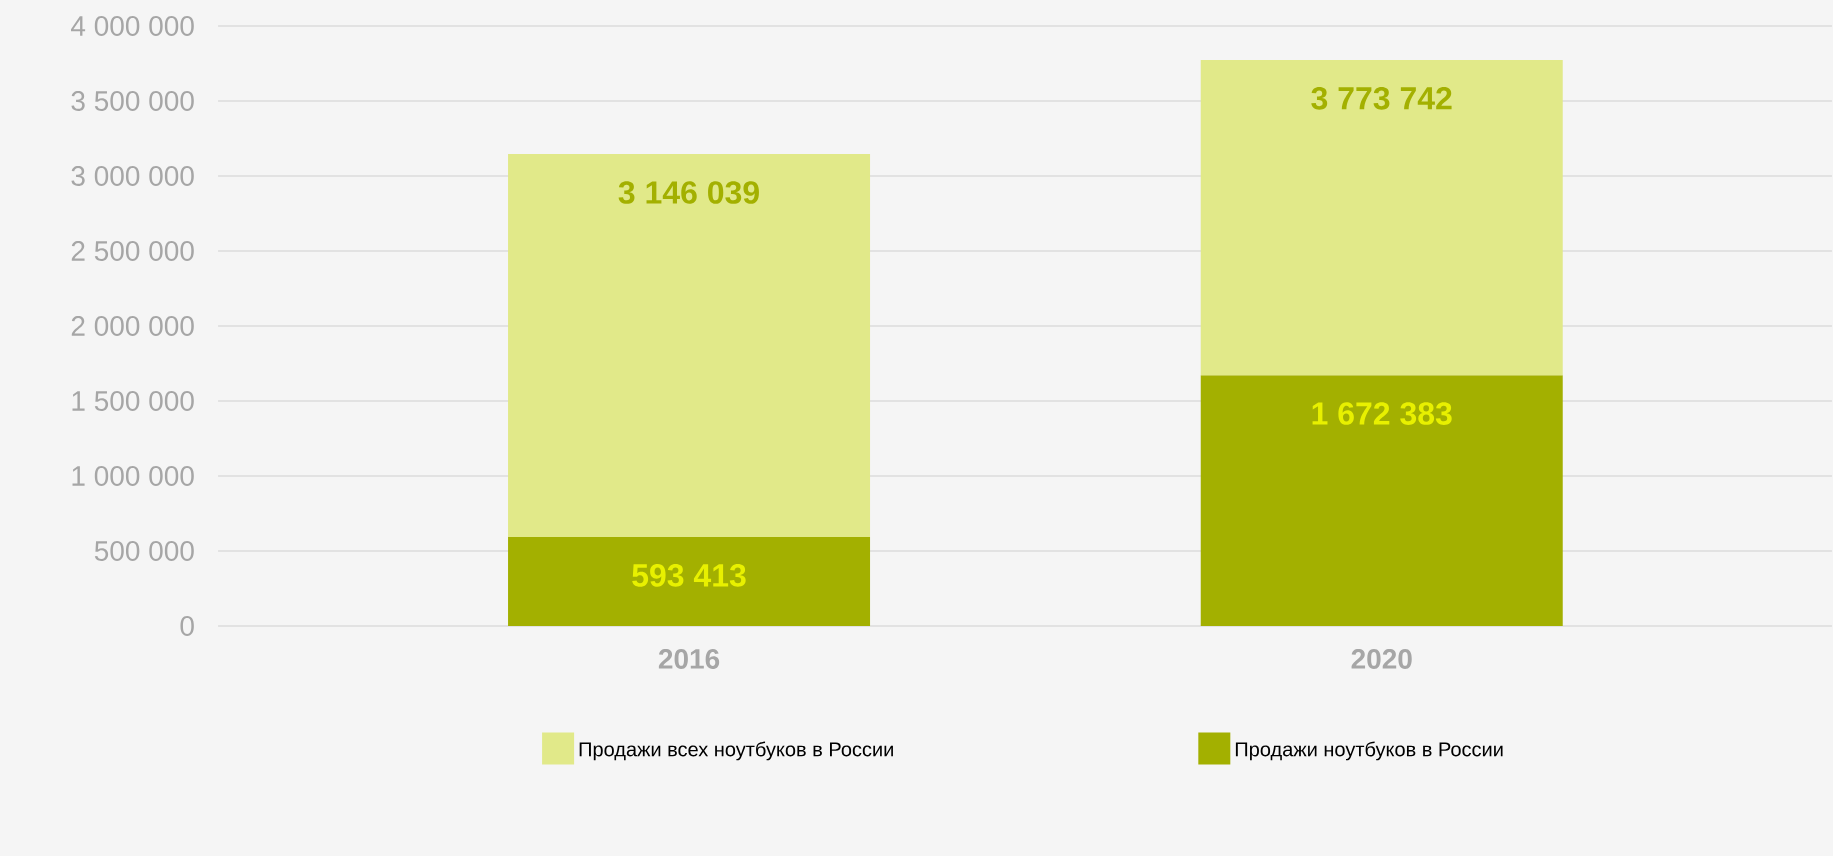 The width and height of the screenshot is (1833, 856). What do you see at coordinates (688, 192) in the screenshot?
I see `total-label: 3 146 039` at bounding box center [688, 192].